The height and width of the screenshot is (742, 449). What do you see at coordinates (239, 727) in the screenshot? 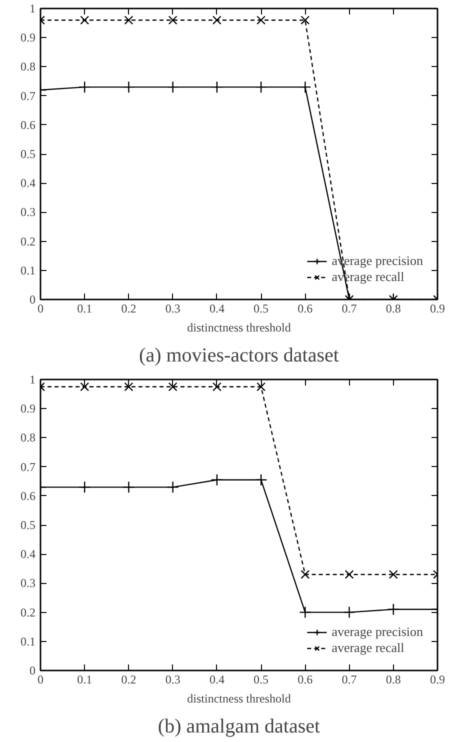
I see `text: (b) amalgam dataset` at bounding box center [239, 727].